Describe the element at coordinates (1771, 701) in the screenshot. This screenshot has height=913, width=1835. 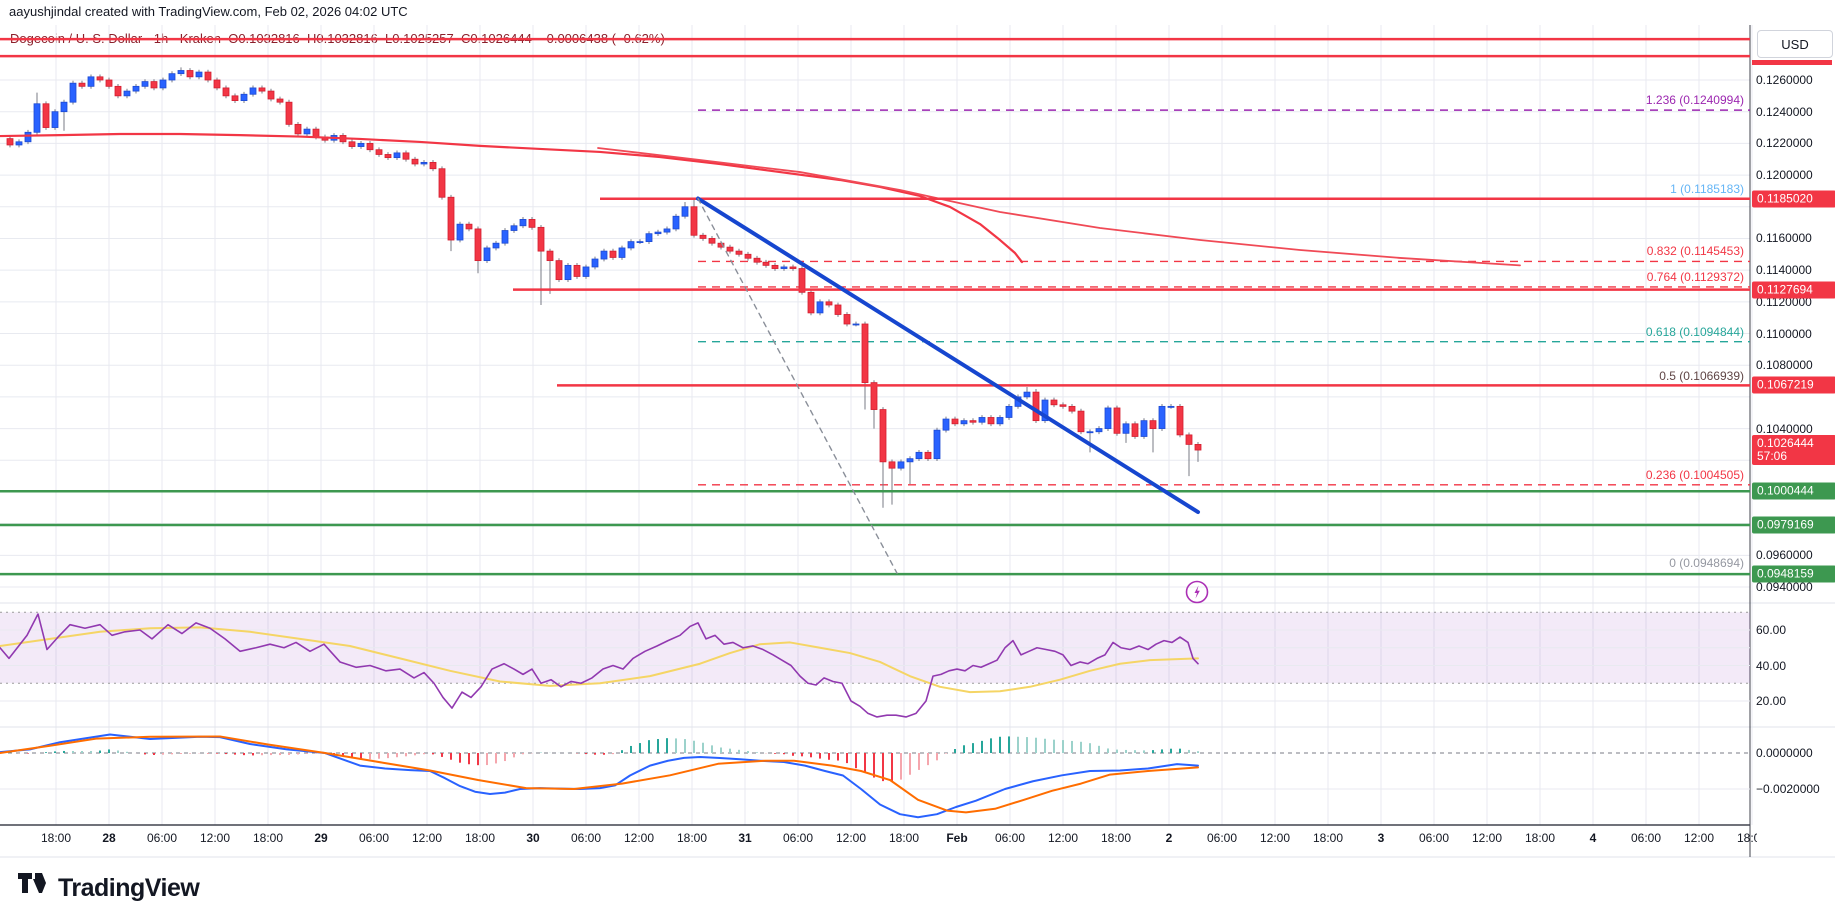
I see `rsi-axis-label: 20.00` at that location.